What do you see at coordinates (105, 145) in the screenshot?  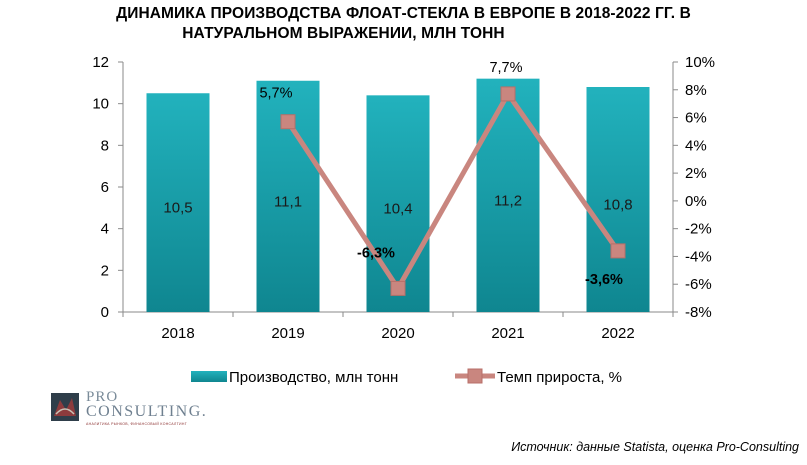 I see `y-left-tick-label: 8` at bounding box center [105, 145].